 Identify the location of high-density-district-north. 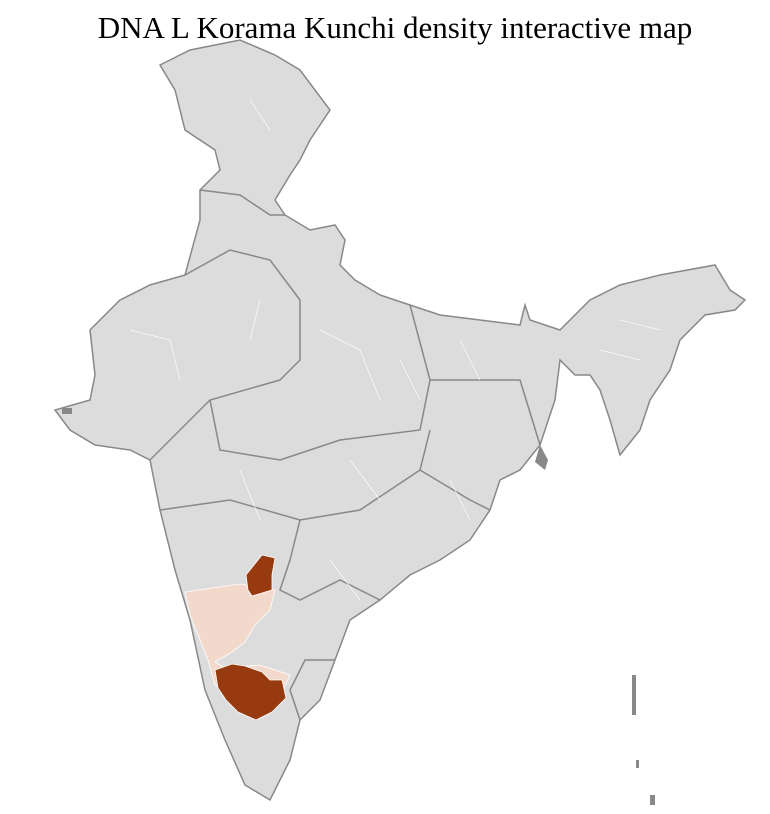
(260, 575).